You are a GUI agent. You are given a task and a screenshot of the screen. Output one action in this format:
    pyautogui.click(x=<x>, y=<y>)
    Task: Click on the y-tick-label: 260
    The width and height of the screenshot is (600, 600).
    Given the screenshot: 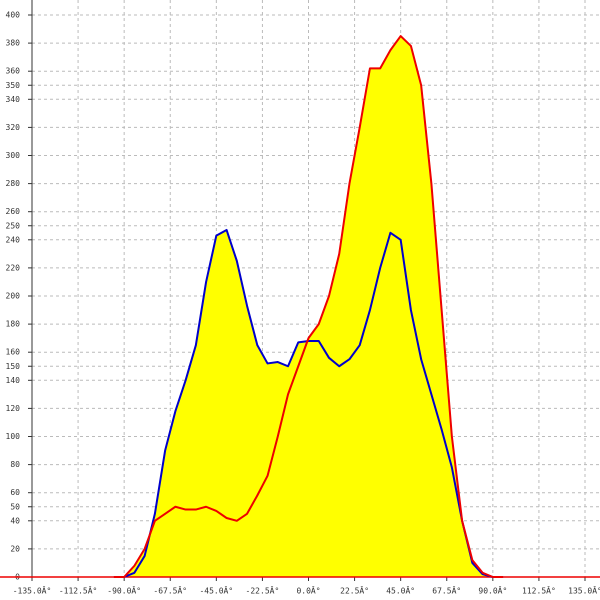 What is the action you would take?
    pyautogui.click(x=13, y=211)
    